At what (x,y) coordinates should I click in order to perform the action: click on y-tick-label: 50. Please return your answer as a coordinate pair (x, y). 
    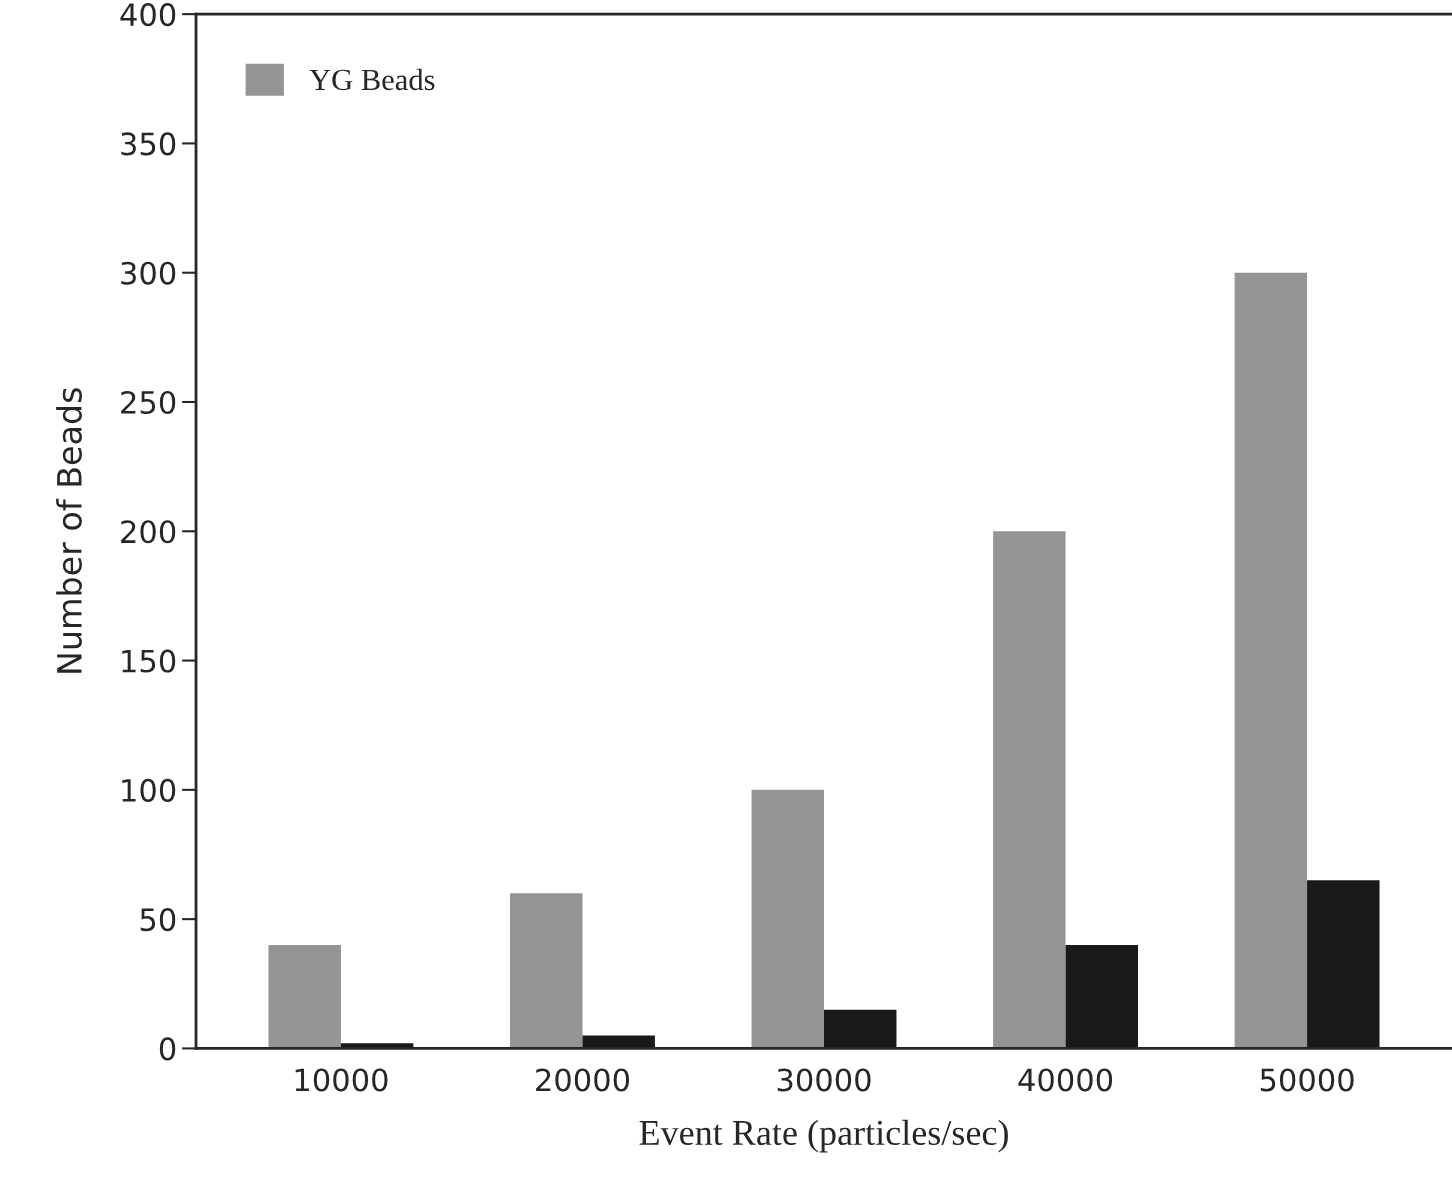
    Looking at the image, I should click on (158, 920).